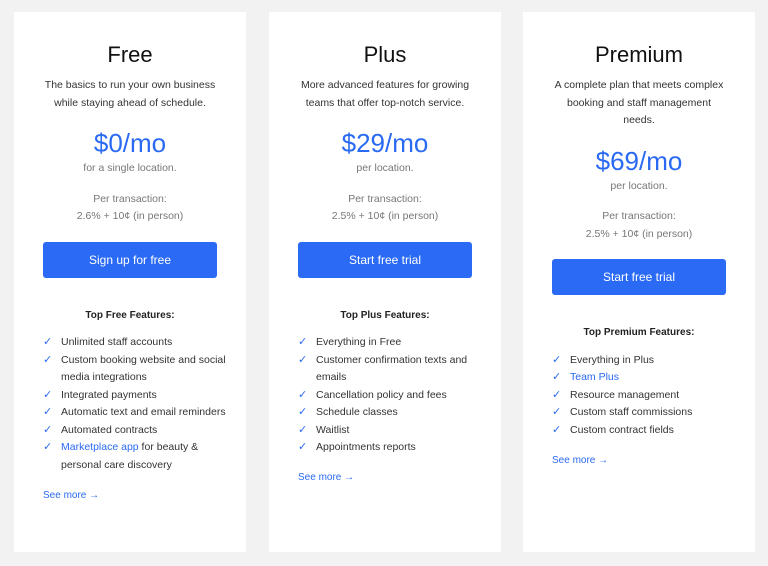 The image size is (768, 566). I want to click on feature-item: ✓ Everything in Free, so click(390, 343).